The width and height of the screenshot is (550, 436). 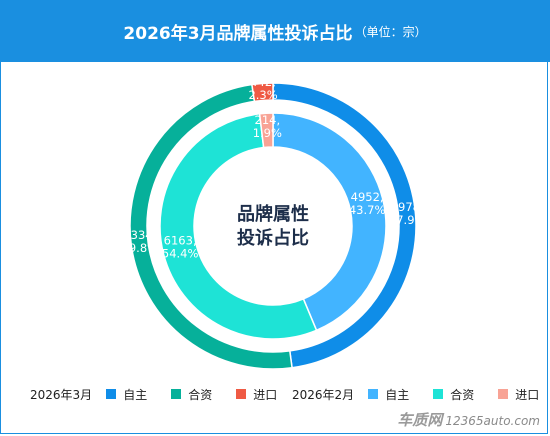 I want to click on watermark-url: 12365auto.com, so click(x=492, y=421).